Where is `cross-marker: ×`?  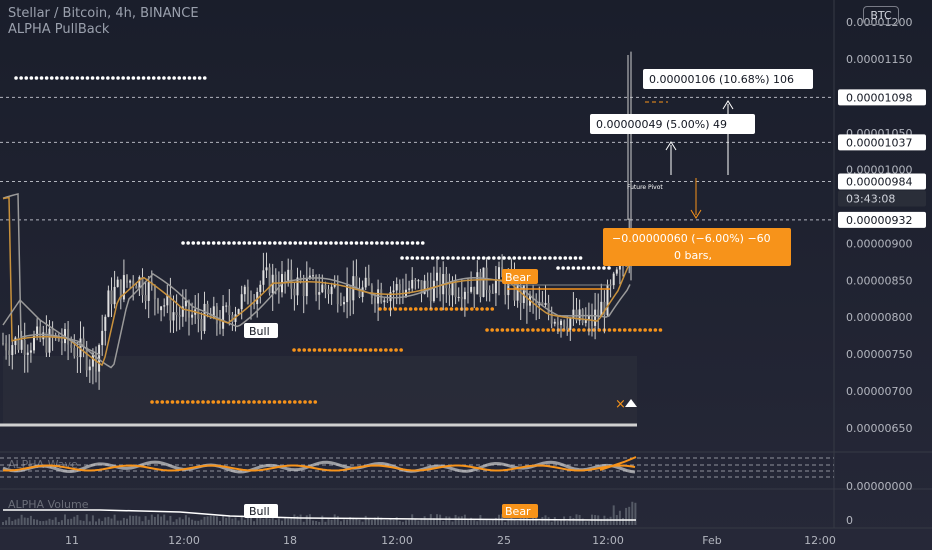
cross-marker: × is located at coordinates (620, 404).